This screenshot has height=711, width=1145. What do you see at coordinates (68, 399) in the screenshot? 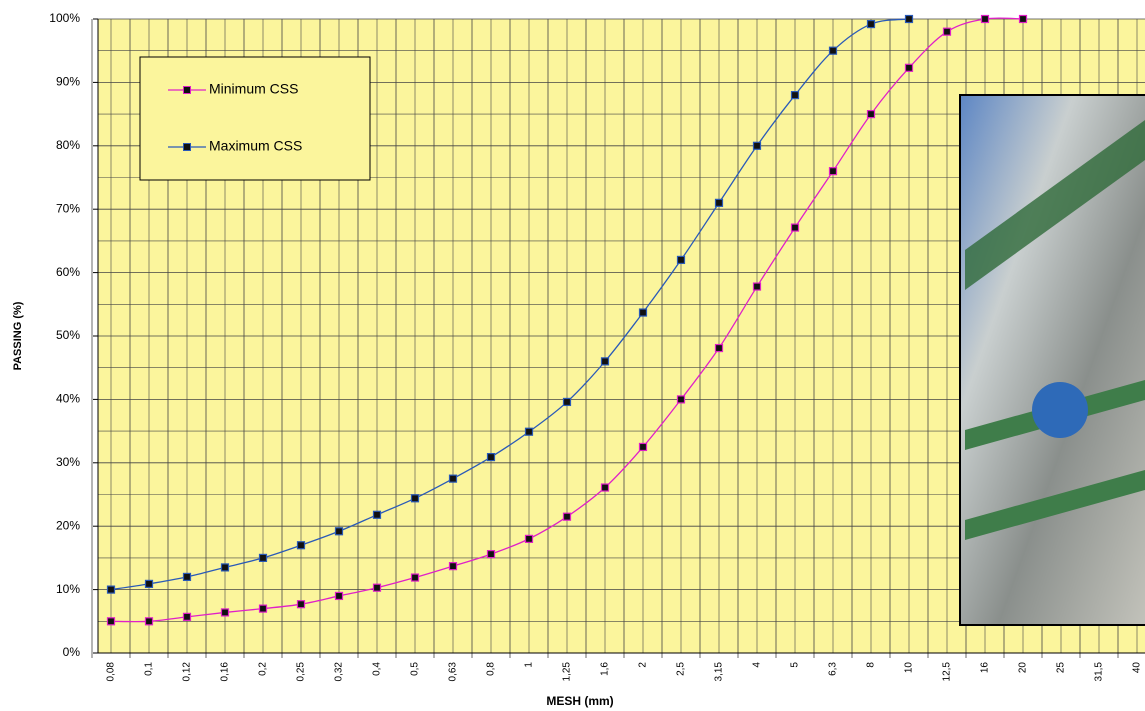
I see `y-tick-label: 40%` at bounding box center [68, 399].